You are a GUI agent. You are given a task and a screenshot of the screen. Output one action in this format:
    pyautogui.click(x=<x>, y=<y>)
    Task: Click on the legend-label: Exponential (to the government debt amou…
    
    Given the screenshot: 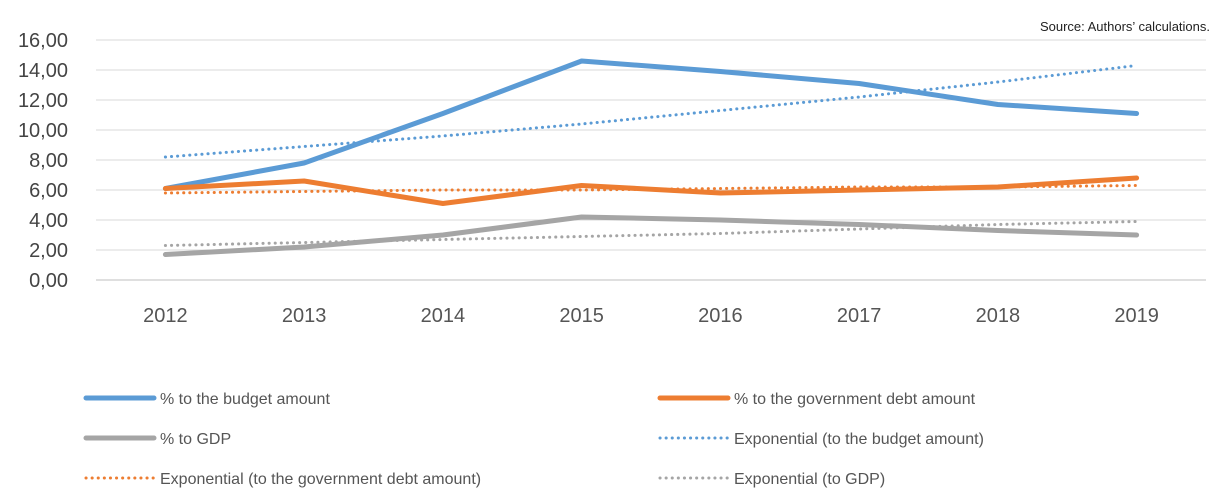 What is the action you would take?
    pyautogui.click(x=320, y=479)
    